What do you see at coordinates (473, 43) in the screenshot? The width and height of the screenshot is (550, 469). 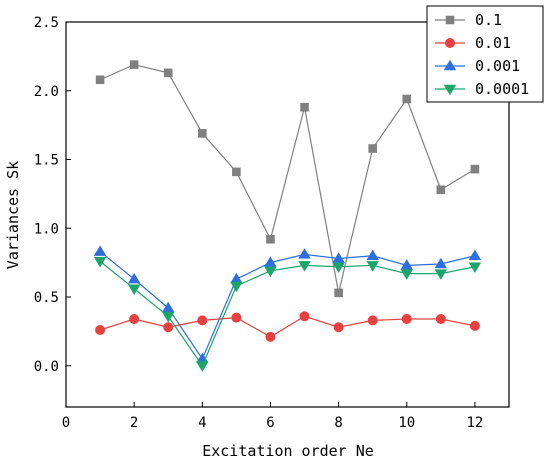 I see `legend-item: 0.01` at bounding box center [473, 43].